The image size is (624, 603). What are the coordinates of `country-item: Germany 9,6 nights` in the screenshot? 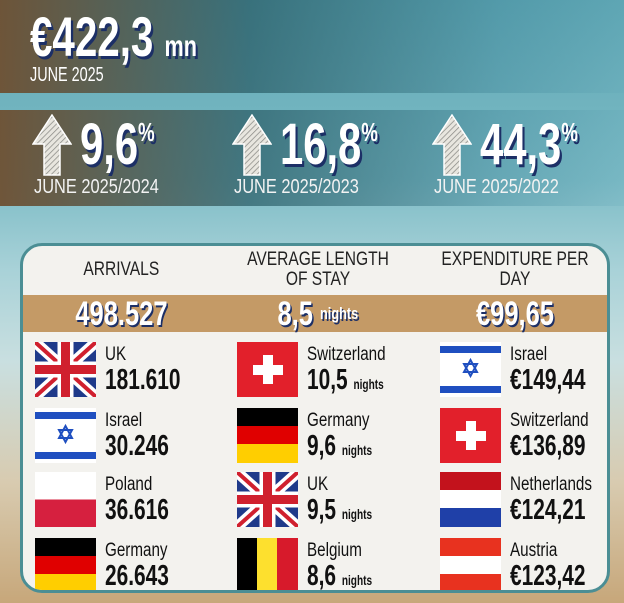 It's located at (332, 436).